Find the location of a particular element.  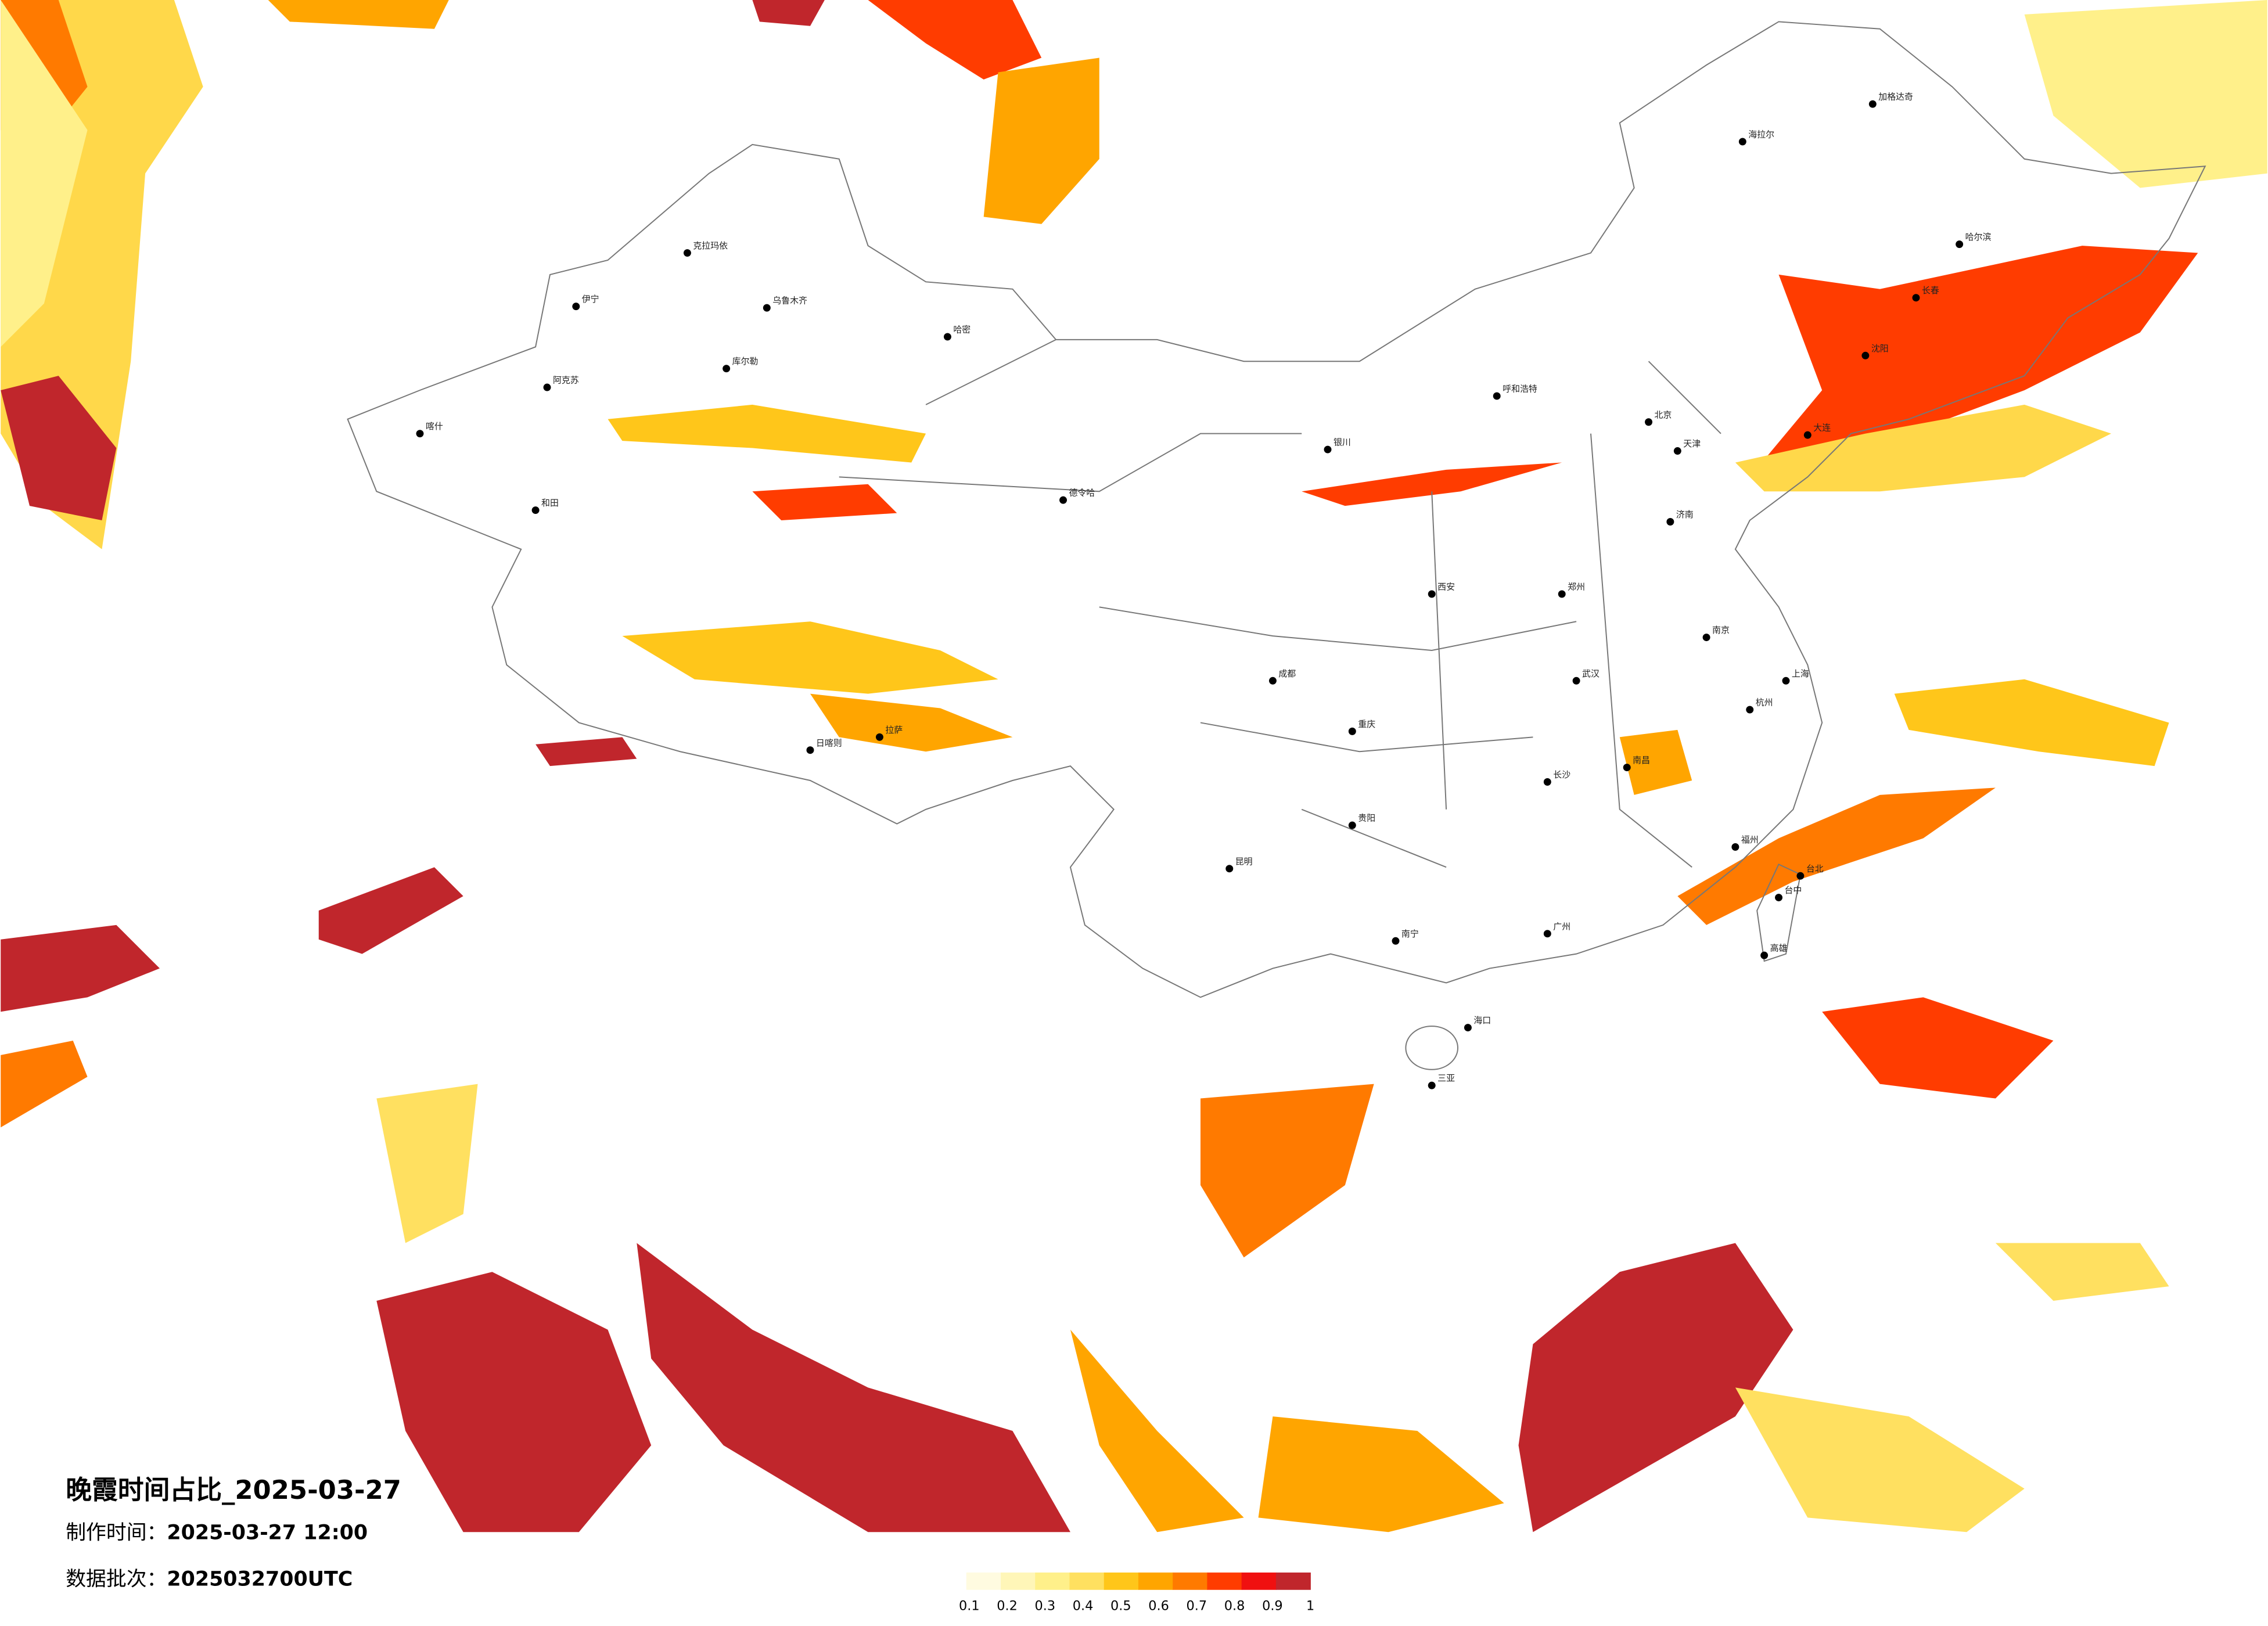

legend-tick-label: 0.2 is located at coordinates (1007, 1606).